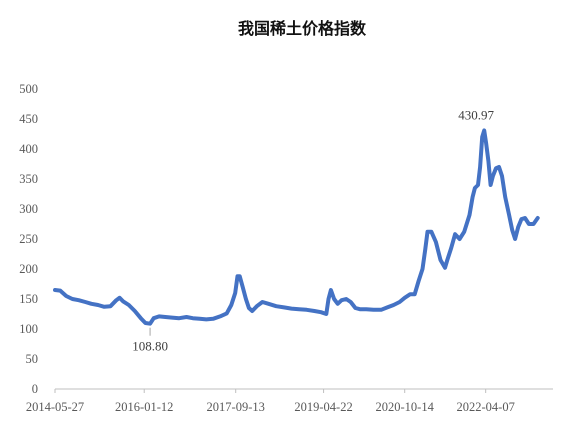 This screenshot has width=562, height=431. I want to click on min-value-label: 108.80, so click(150, 346).